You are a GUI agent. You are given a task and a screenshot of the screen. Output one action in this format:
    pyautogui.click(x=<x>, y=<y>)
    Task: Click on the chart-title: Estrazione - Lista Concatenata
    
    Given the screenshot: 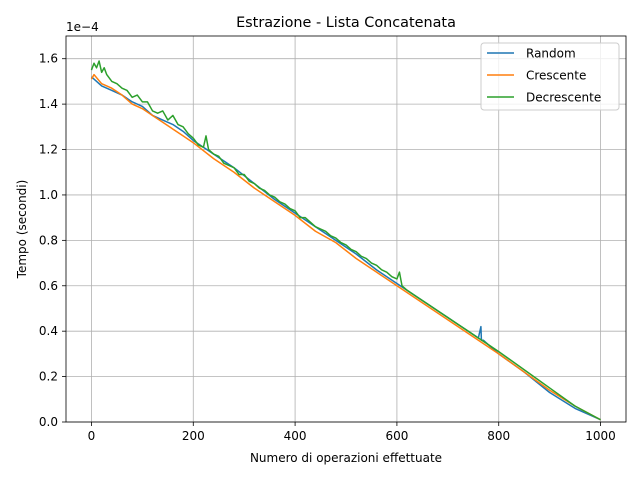 What is the action you would take?
    pyautogui.click(x=346, y=23)
    